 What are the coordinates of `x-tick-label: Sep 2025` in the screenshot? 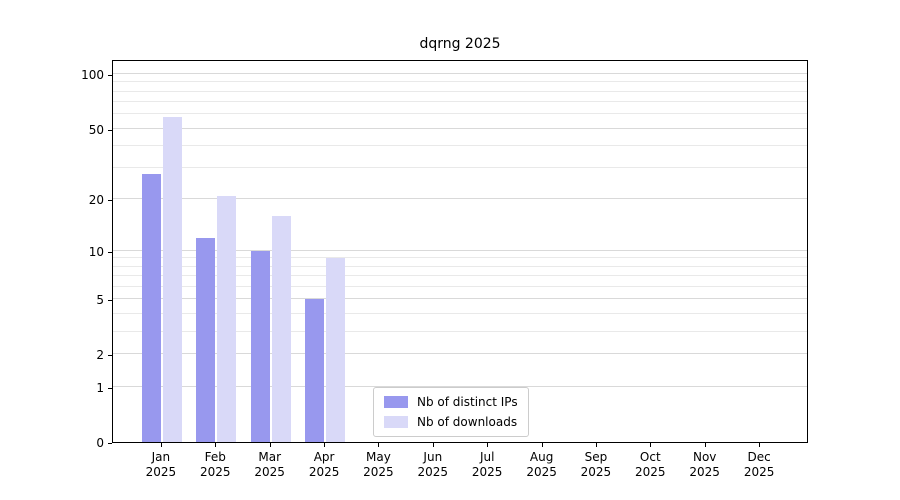 It's located at (596, 465).